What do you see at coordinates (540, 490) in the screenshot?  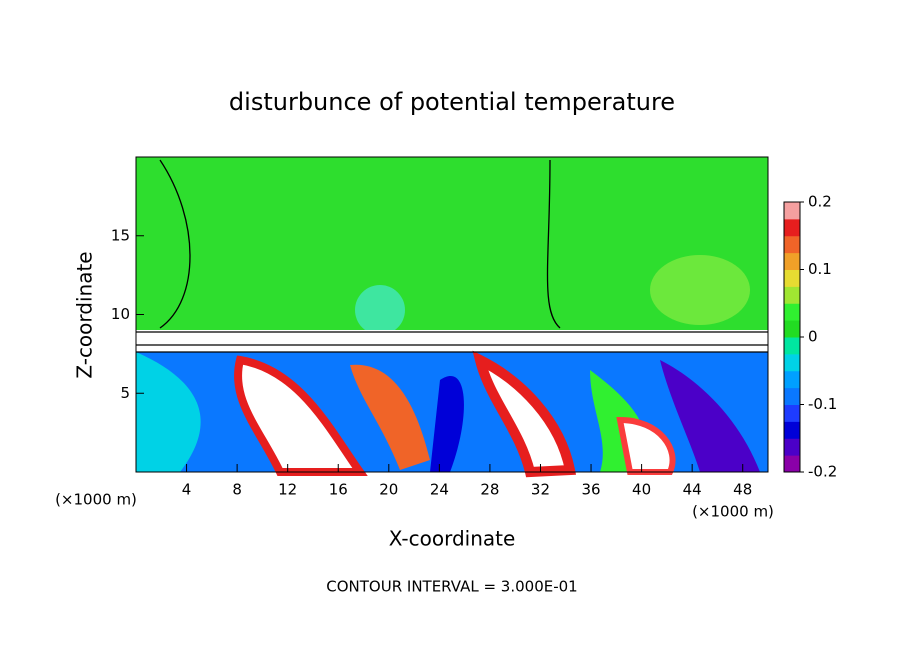 I see `x-tick-label: 32` at bounding box center [540, 490].